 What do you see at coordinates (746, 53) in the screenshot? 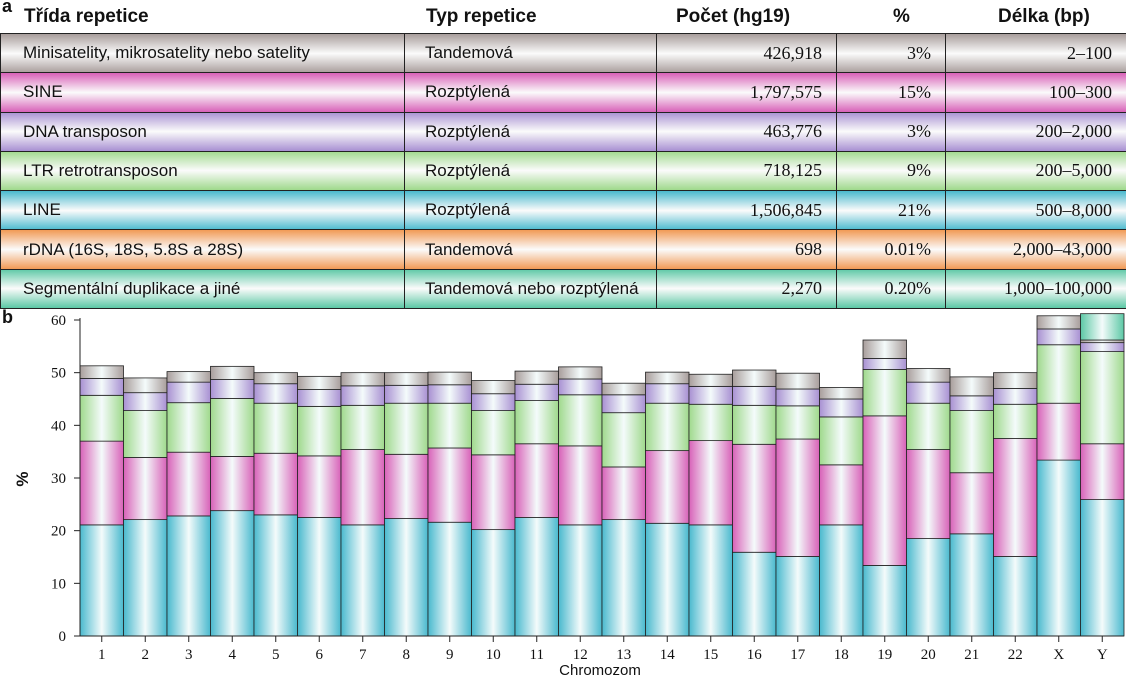
I see `count-cell: 426,918` at bounding box center [746, 53].